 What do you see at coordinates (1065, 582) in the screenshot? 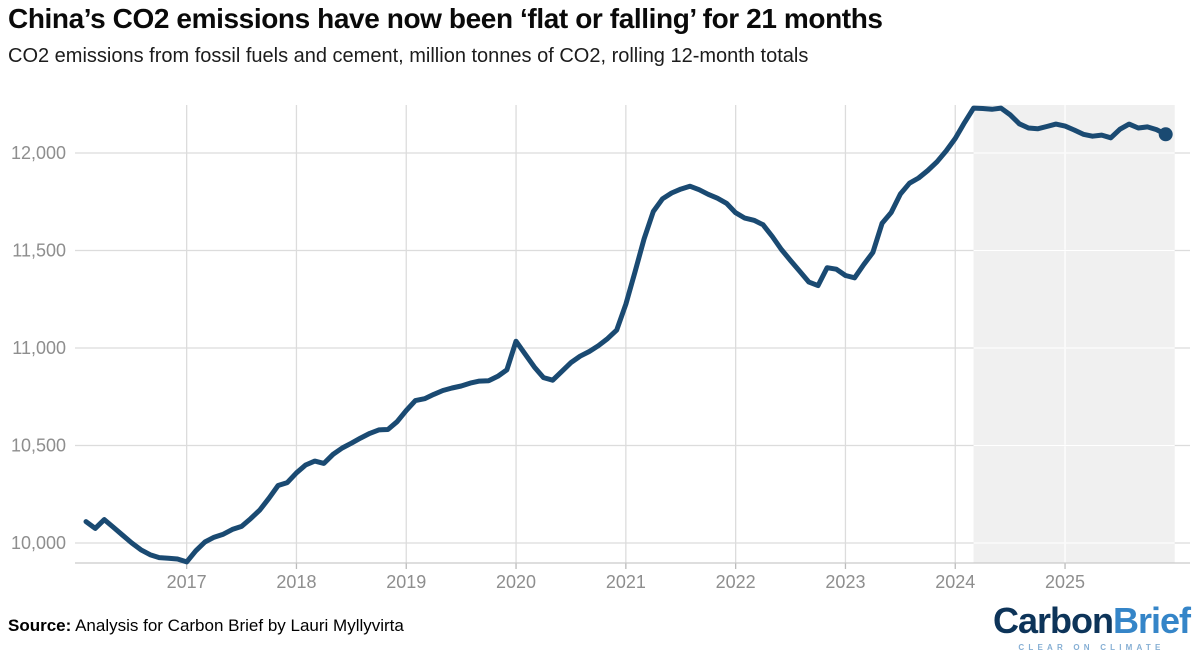
I see `x-axis-label: 2025` at bounding box center [1065, 582].